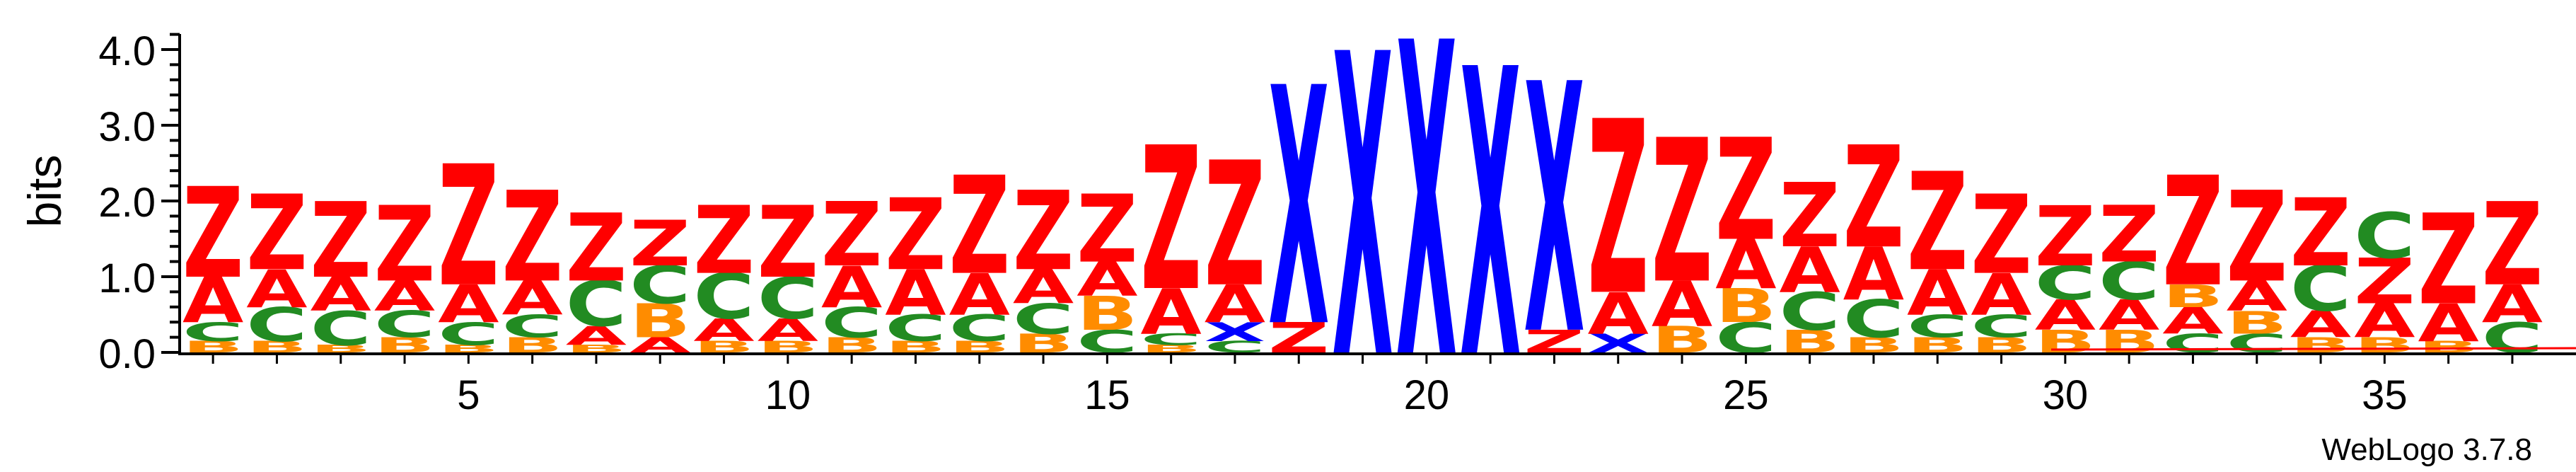  I want to click on logo-letter-a-pos-14: A, so click(1043, 287).